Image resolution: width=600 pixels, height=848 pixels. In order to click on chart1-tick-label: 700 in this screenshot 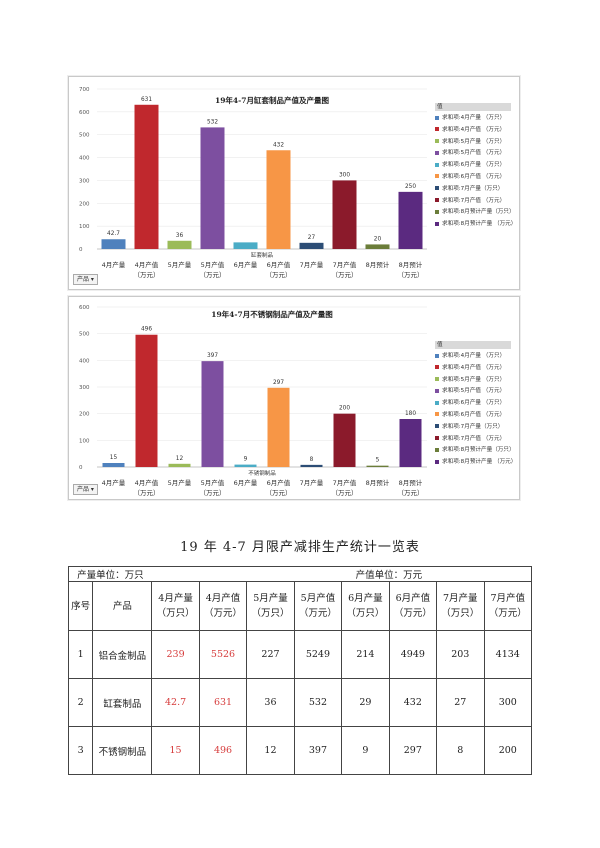, I will do `click(84, 90)`.